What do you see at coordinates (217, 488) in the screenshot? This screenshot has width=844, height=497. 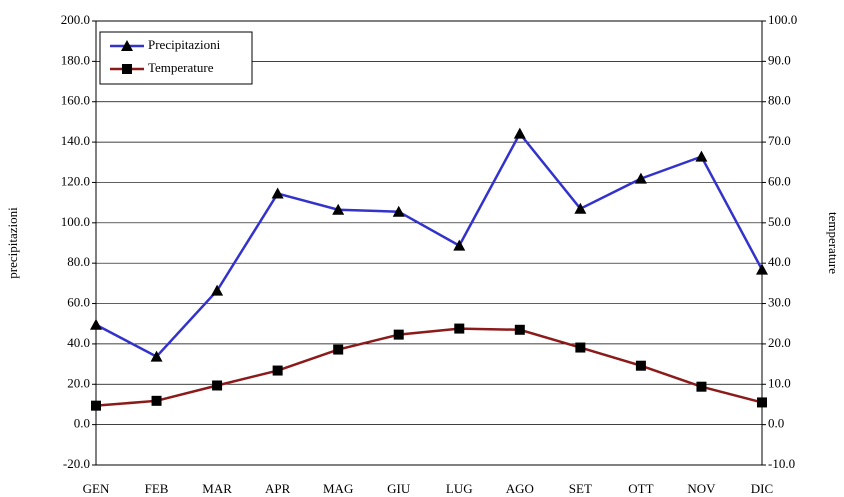 I see `x-tick-label: MAR` at bounding box center [217, 488].